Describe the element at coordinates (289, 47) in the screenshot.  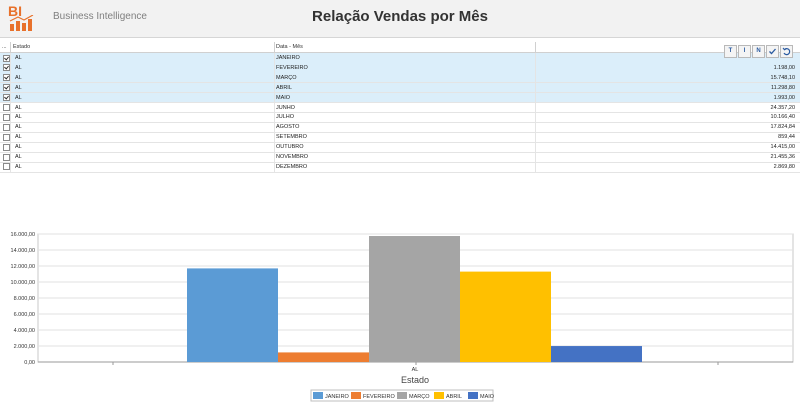
I see `column-header-data-mes: Data - Mês` at that location.